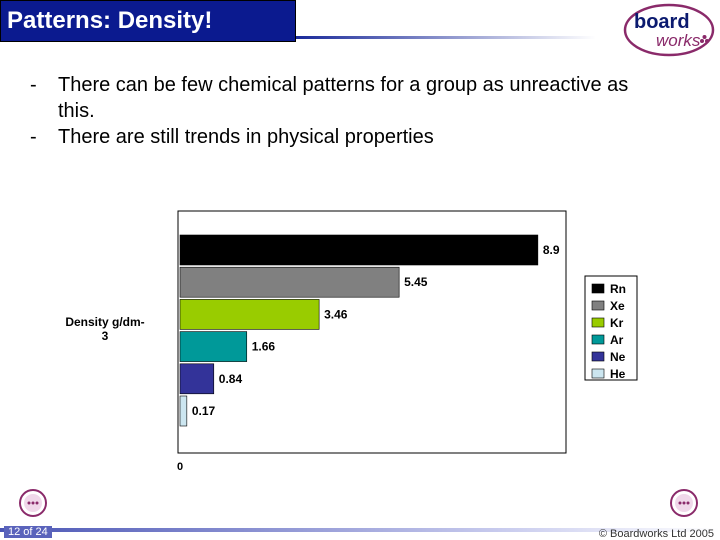  Describe the element at coordinates (204, 411) in the screenshot. I see `bar-value-label: 0.17` at that location.